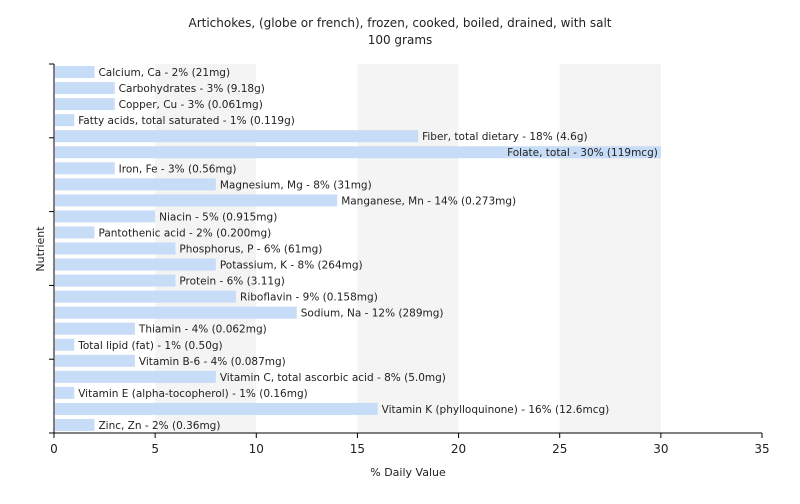 This screenshot has height=504, width=800. Describe the element at coordinates (164, 73) in the screenshot. I see `bar-label: Calcium, Ca - 2% (21mg)` at that location.